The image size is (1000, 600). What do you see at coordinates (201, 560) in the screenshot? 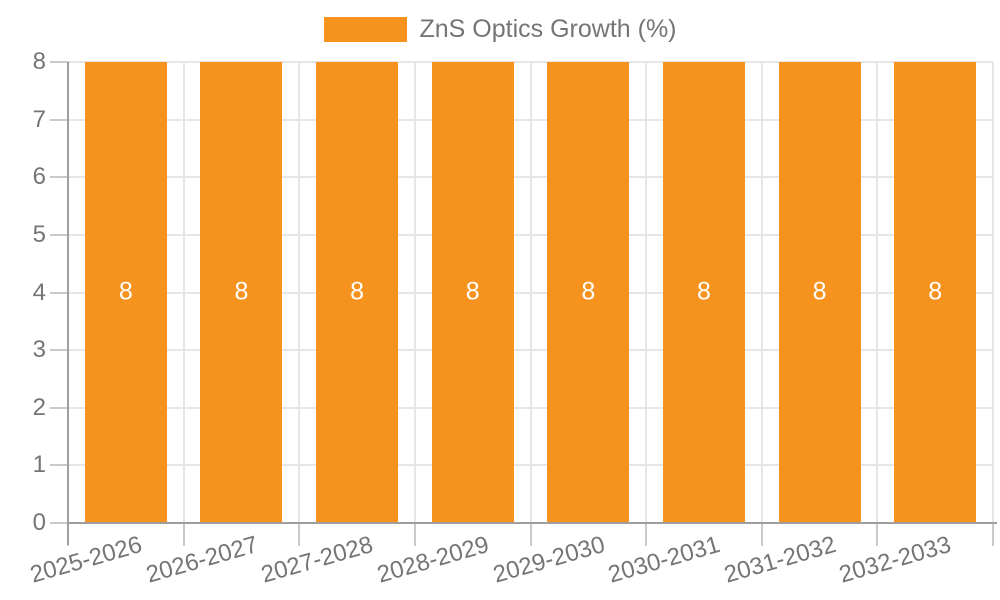
I see `x-axis-label: 2026-2027` at bounding box center [201, 560].